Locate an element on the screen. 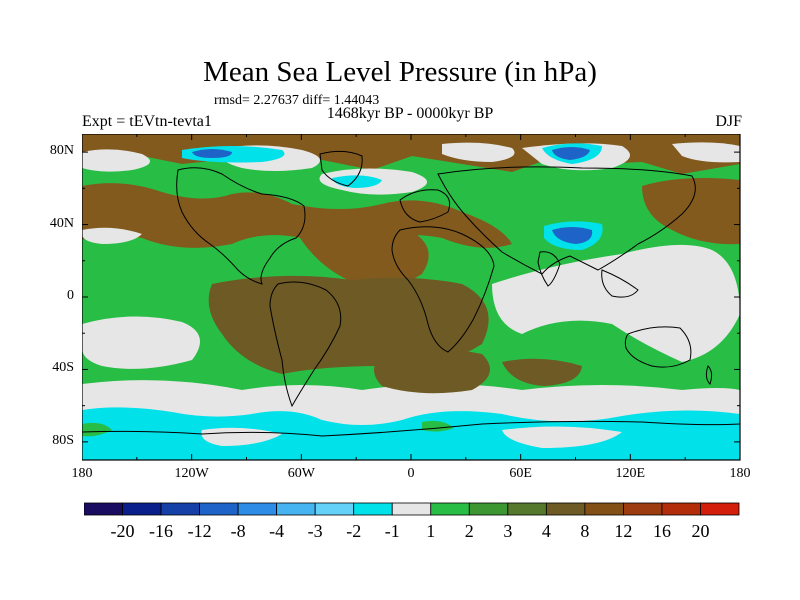 The image size is (800, 600). colorbar-label: 20 is located at coordinates (700, 531).